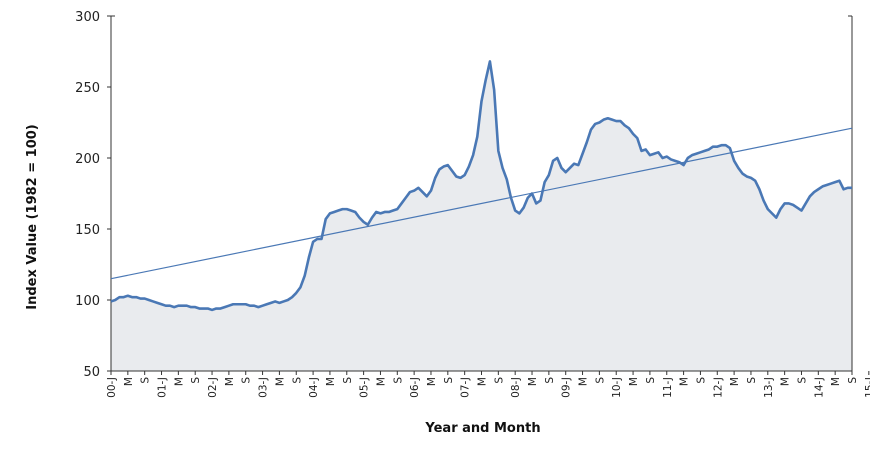 Image resolution: width=870 pixels, height=459 pixels. Describe the element at coordinates (617, 387) in the screenshot. I see `x-tick-label: 10-J` at that location.